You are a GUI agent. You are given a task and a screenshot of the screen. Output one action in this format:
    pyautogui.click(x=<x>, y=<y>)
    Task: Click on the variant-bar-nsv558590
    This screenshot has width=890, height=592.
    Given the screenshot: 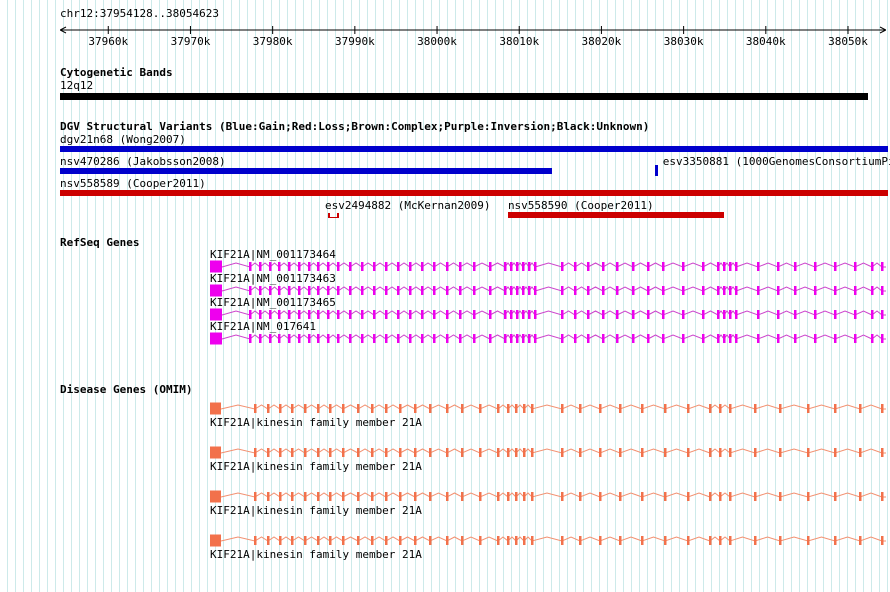 What is the action you would take?
    pyautogui.click(x=616, y=215)
    